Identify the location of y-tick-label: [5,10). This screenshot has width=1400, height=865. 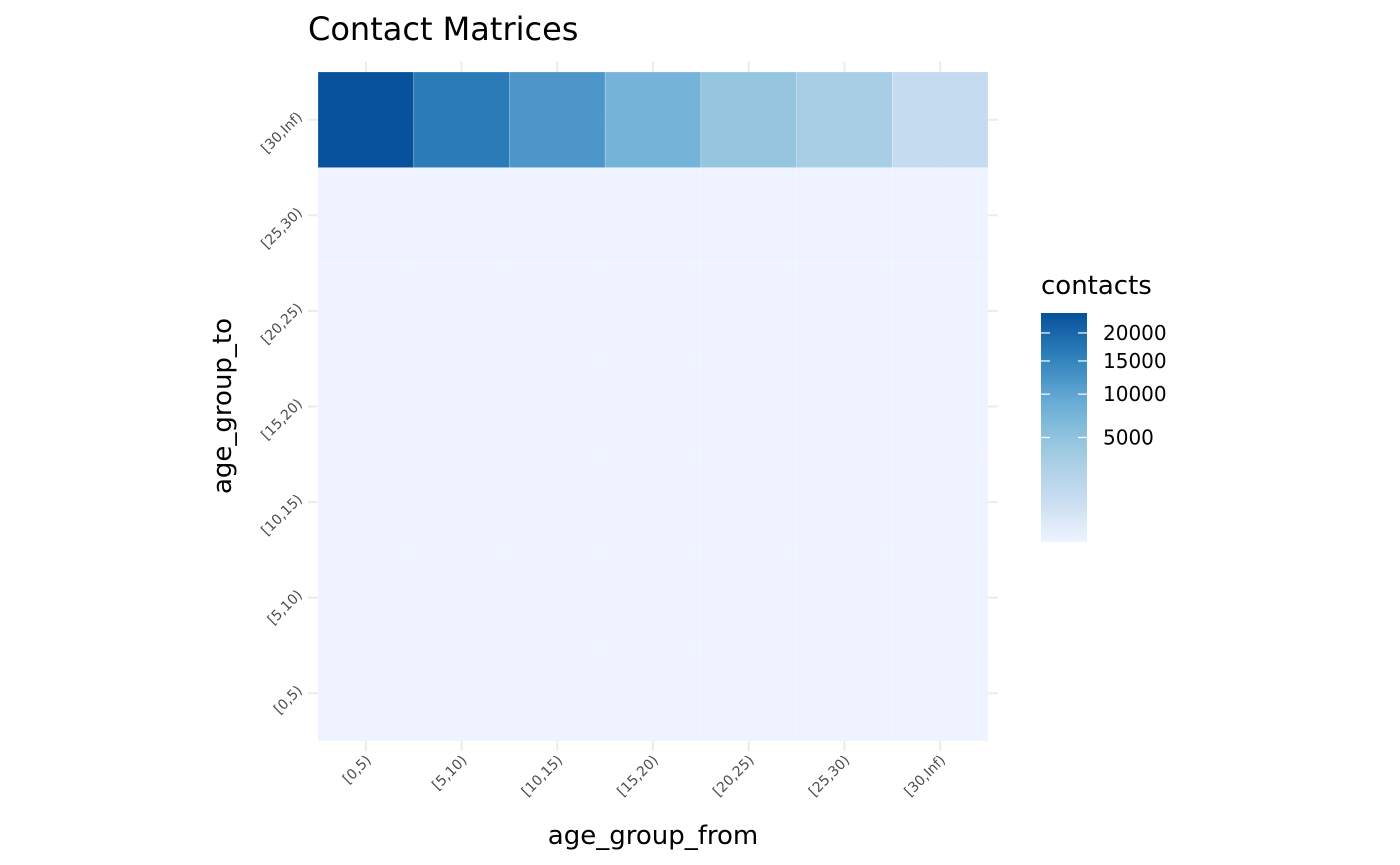
(285, 607).